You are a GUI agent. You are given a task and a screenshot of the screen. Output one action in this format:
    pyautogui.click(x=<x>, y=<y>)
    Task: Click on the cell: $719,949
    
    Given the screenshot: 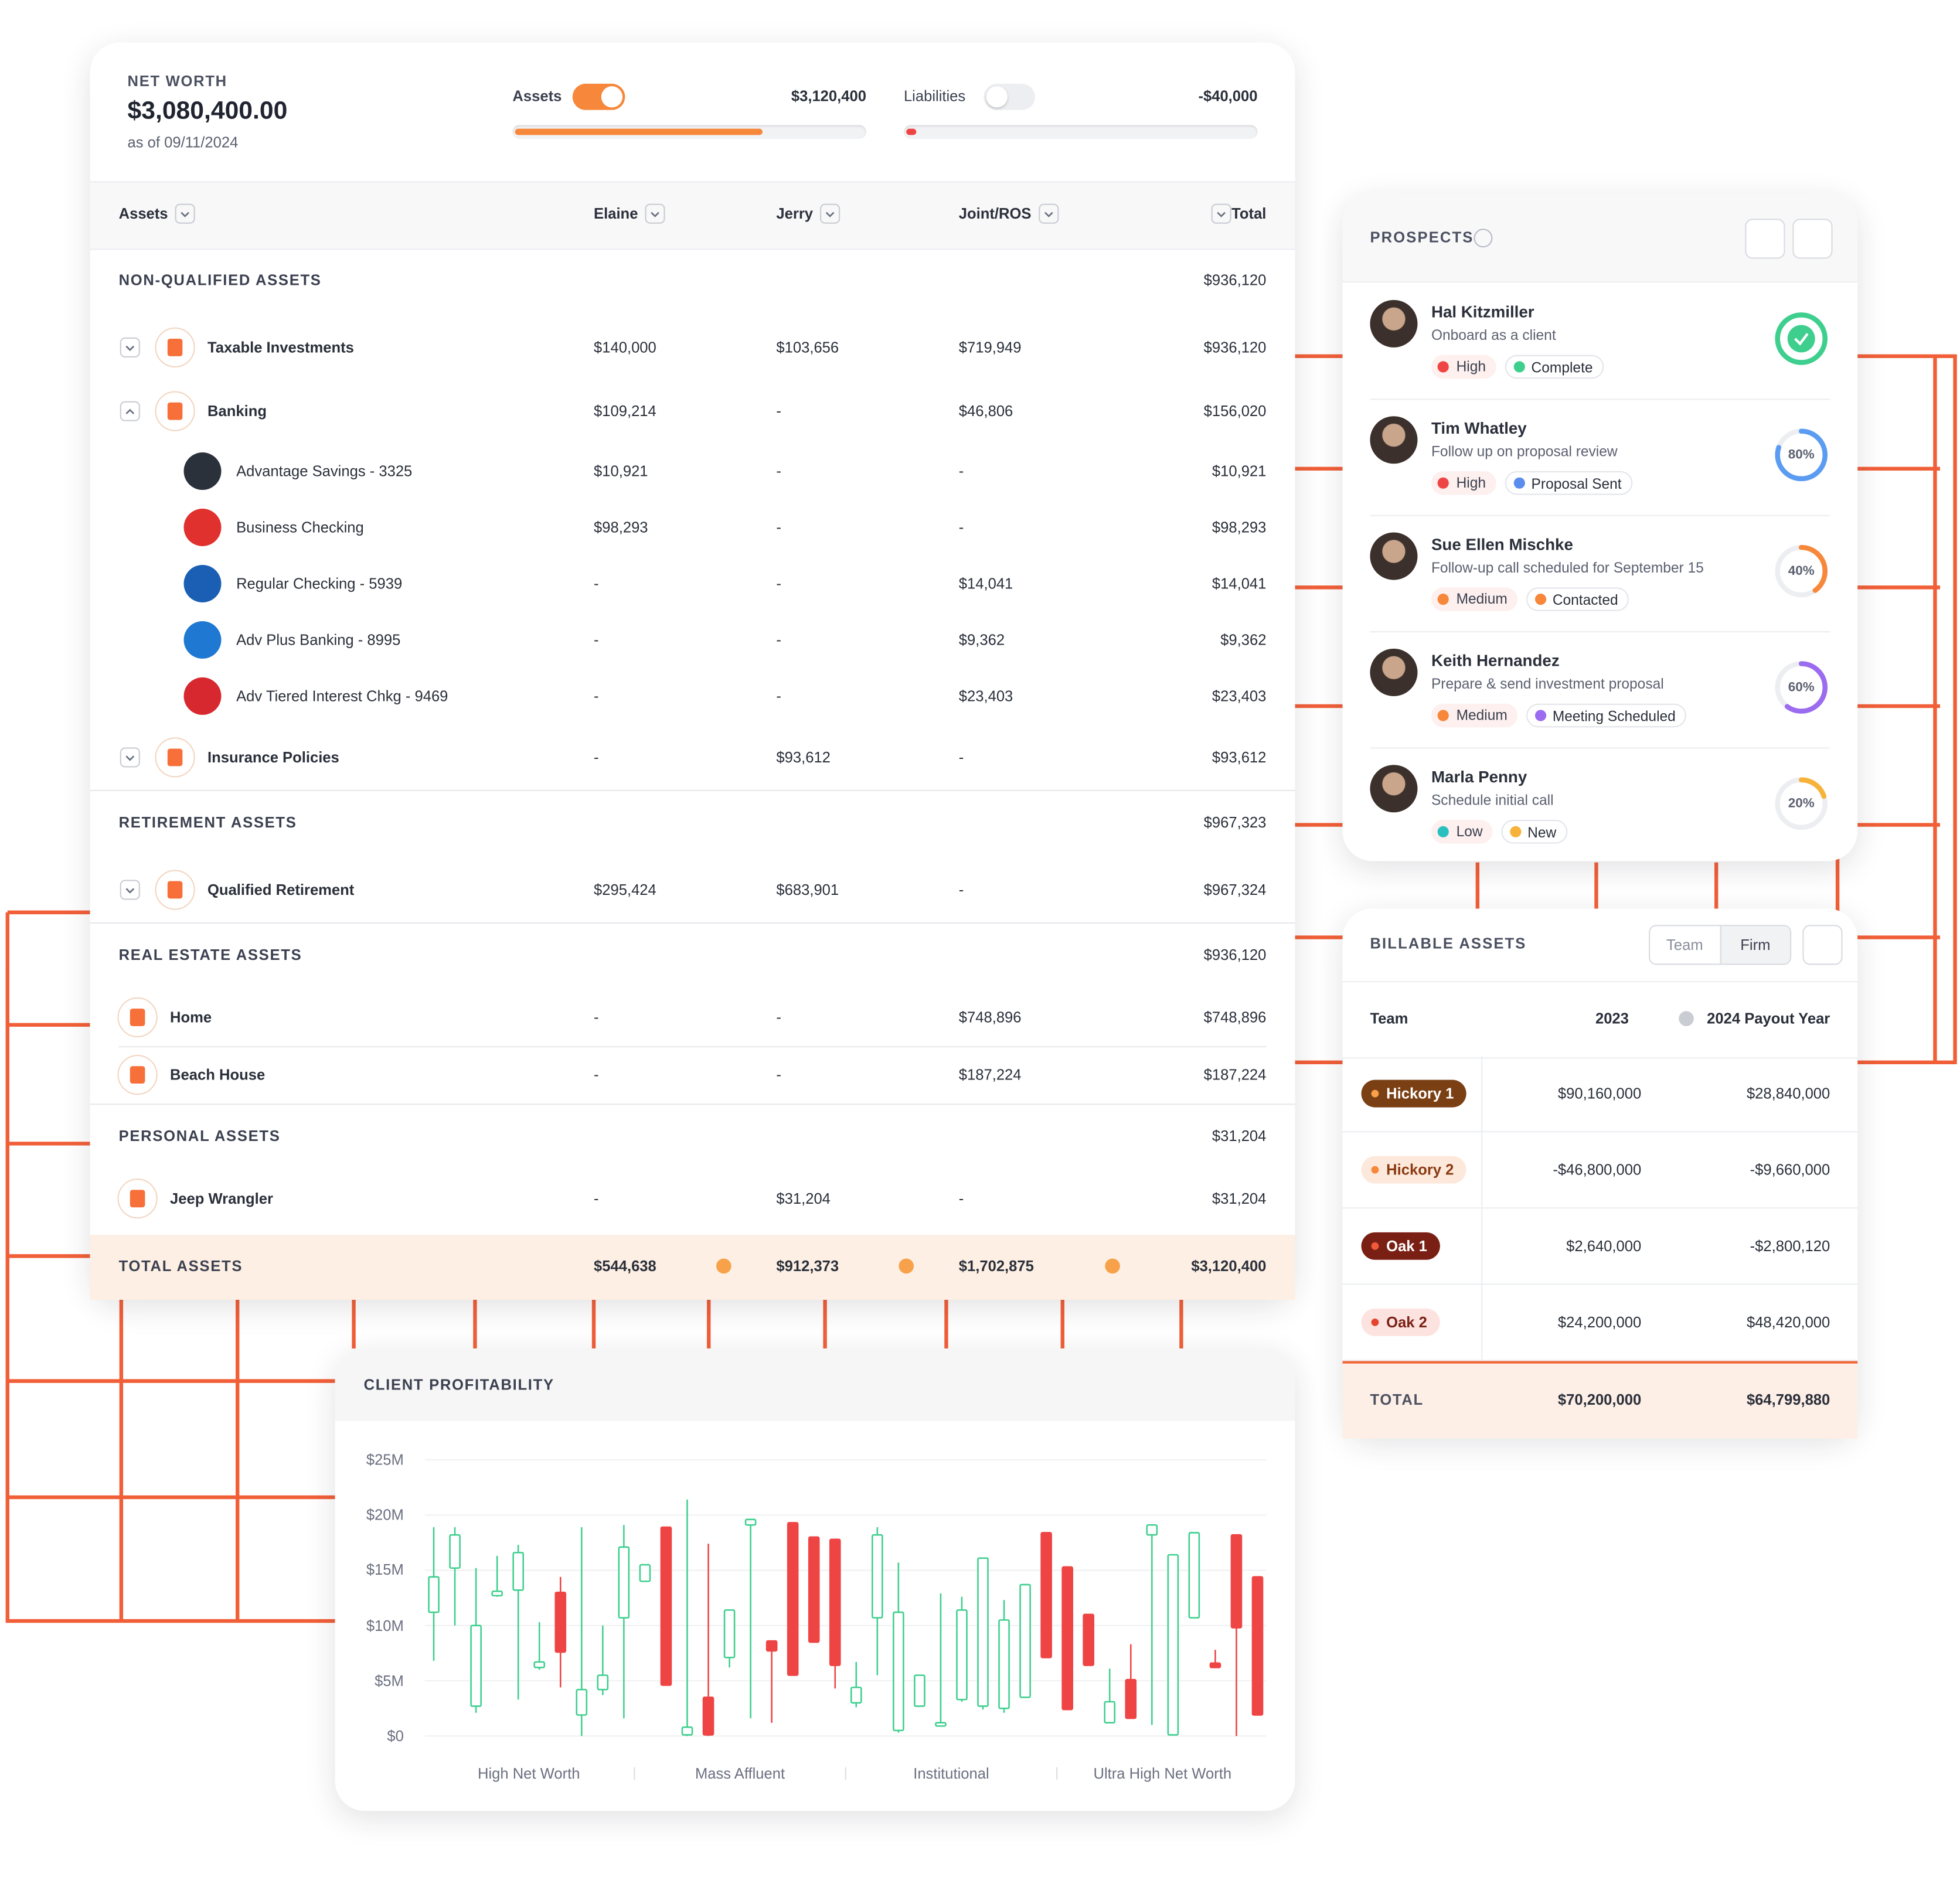 What is the action you would take?
    pyautogui.click(x=990, y=347)
    